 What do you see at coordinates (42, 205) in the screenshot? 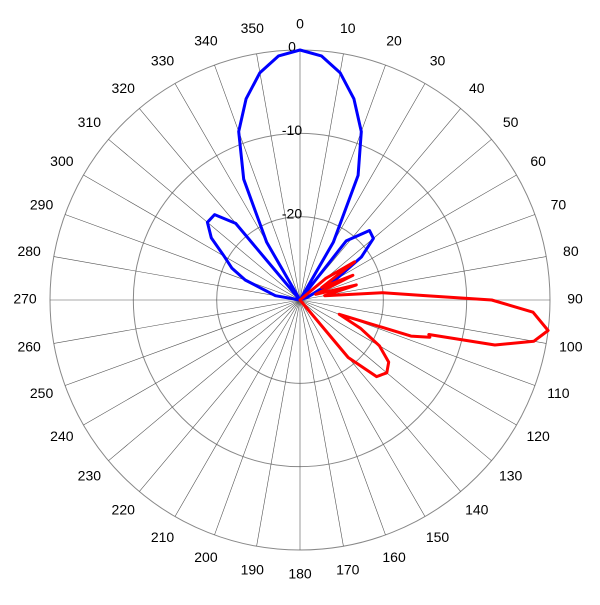
I see `theta-tick-label: 290` at bounding box center [42, 205].